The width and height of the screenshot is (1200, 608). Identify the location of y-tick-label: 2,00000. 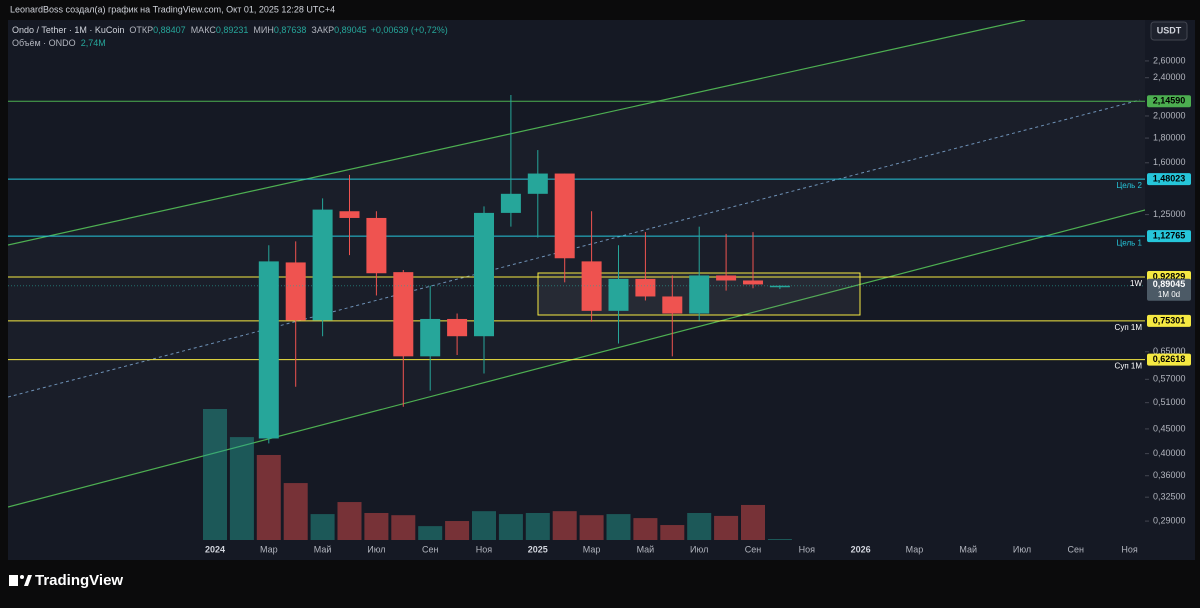
(1169, 115).